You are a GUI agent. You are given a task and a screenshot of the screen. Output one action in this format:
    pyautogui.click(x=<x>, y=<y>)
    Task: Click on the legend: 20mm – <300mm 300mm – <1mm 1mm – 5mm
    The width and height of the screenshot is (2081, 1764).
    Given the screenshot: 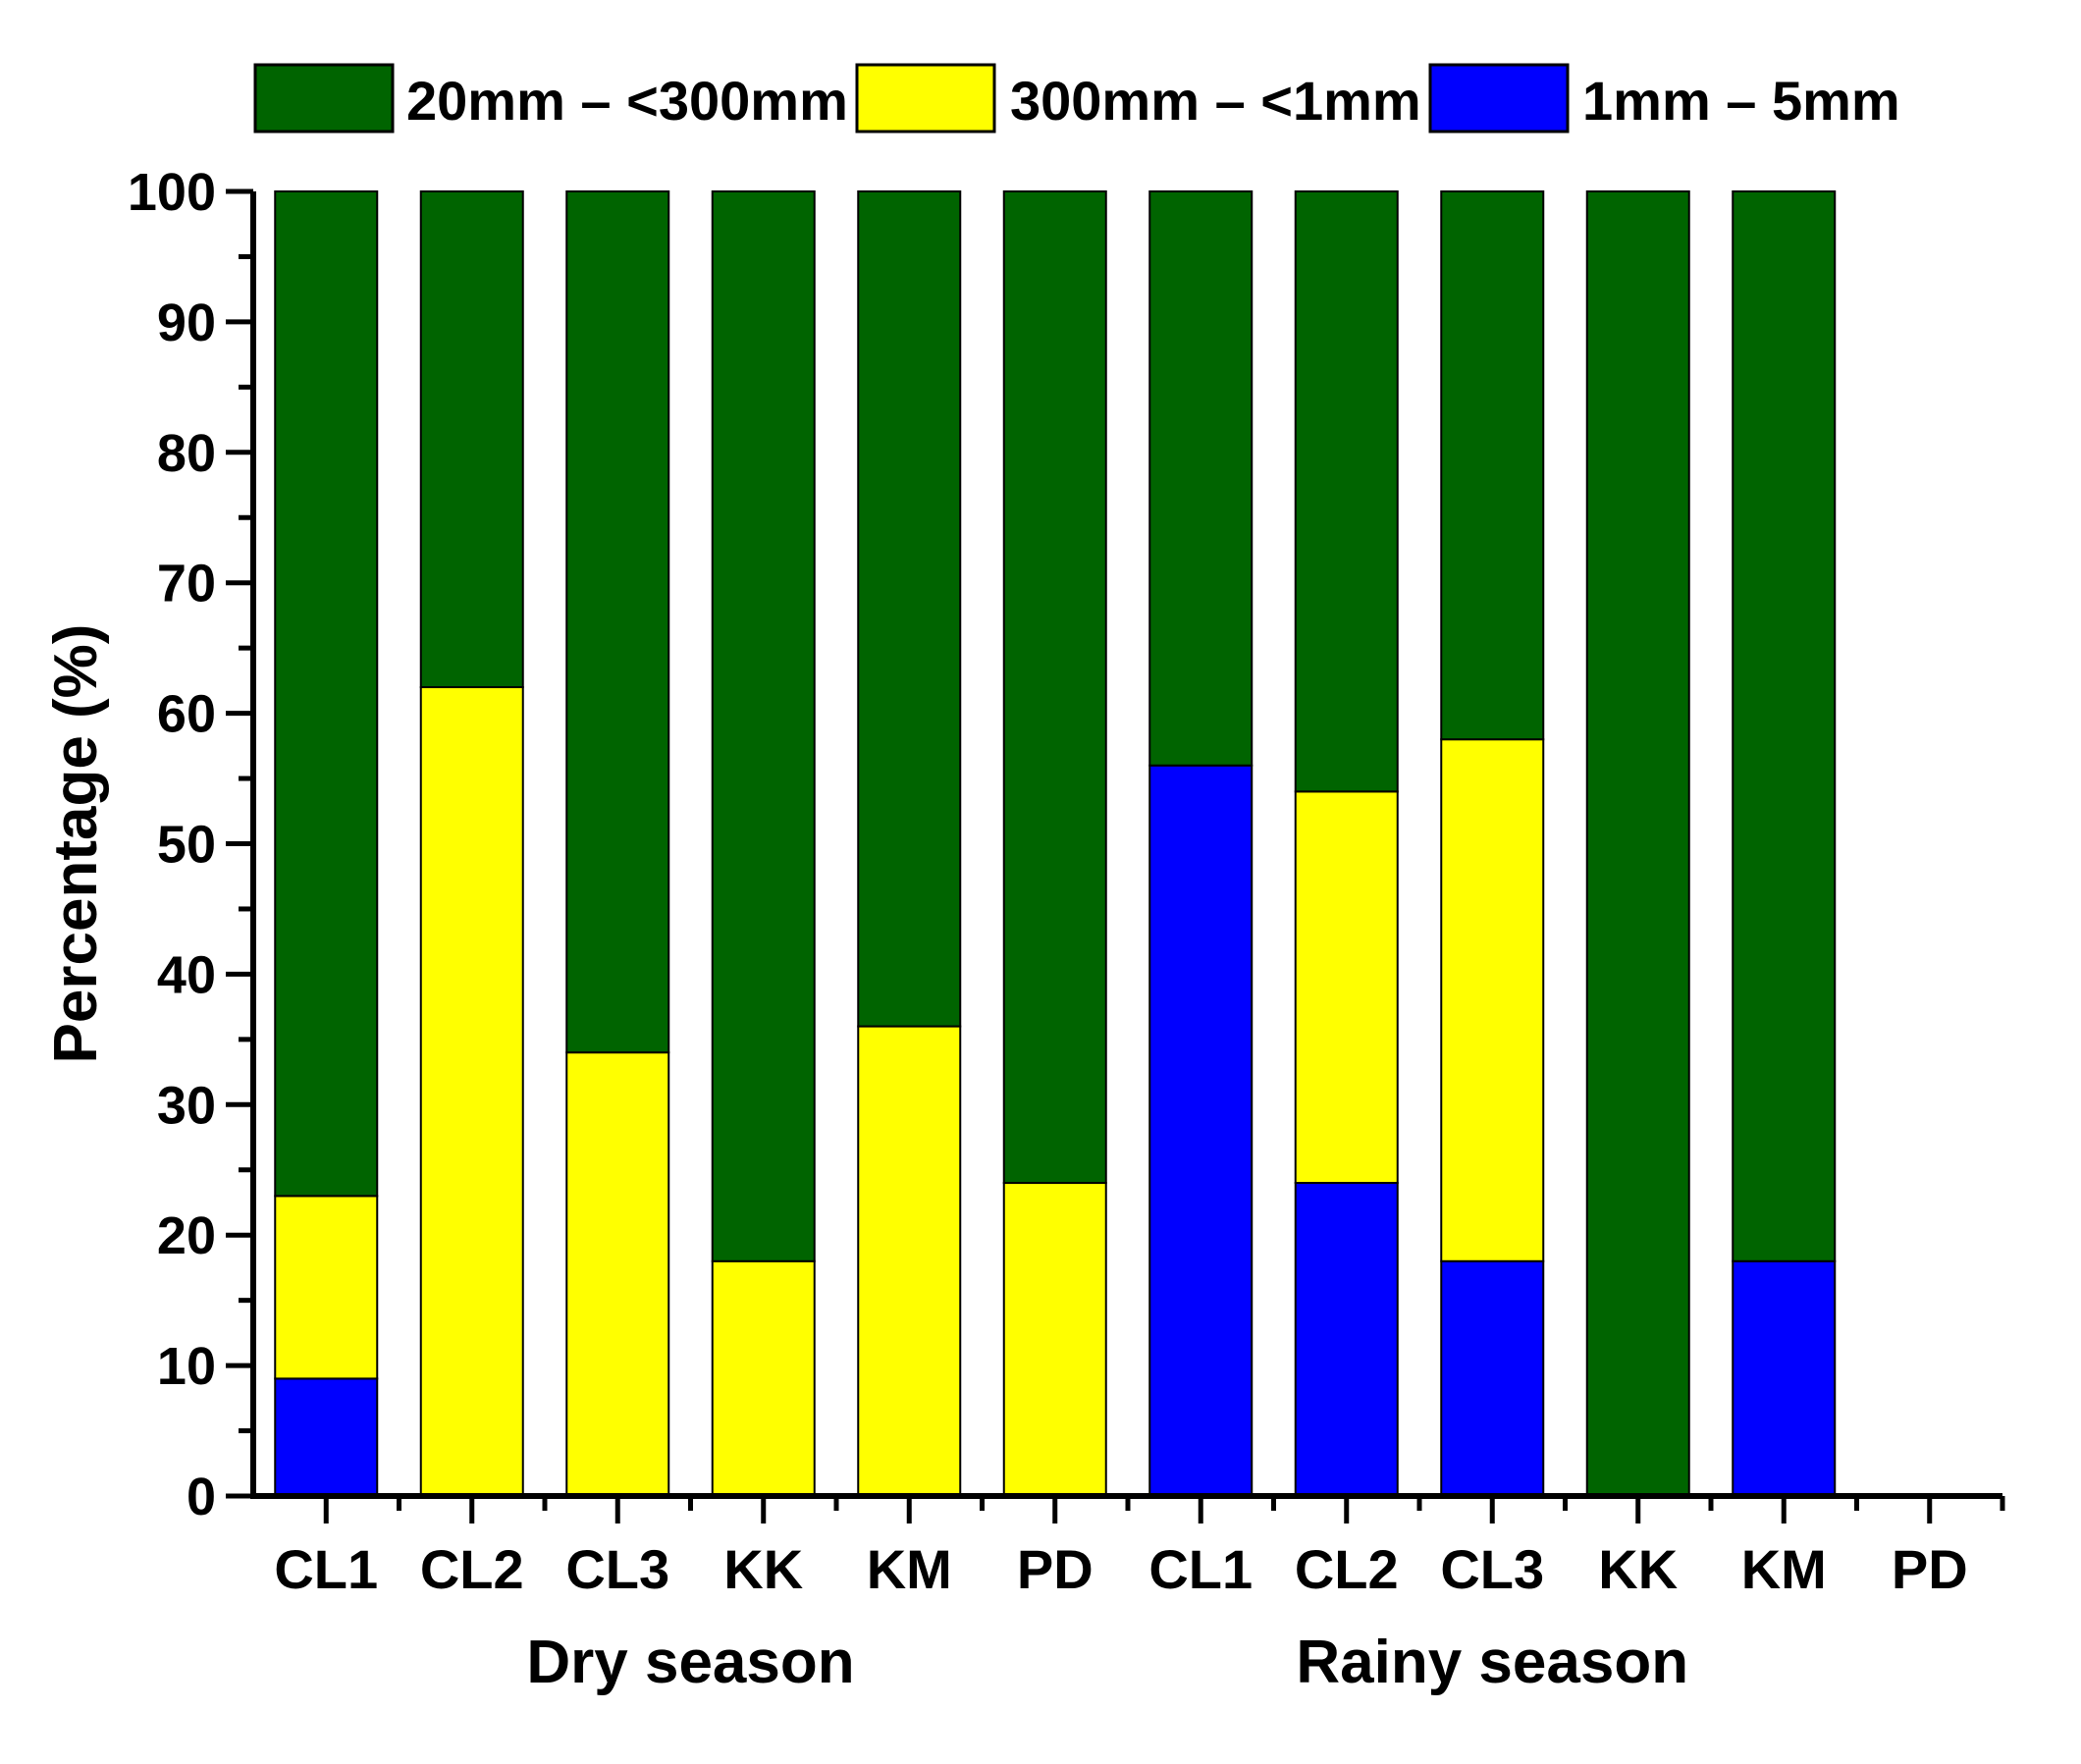 What is the action you would take?
    pyautogui.click(x=1076, y=98)
    